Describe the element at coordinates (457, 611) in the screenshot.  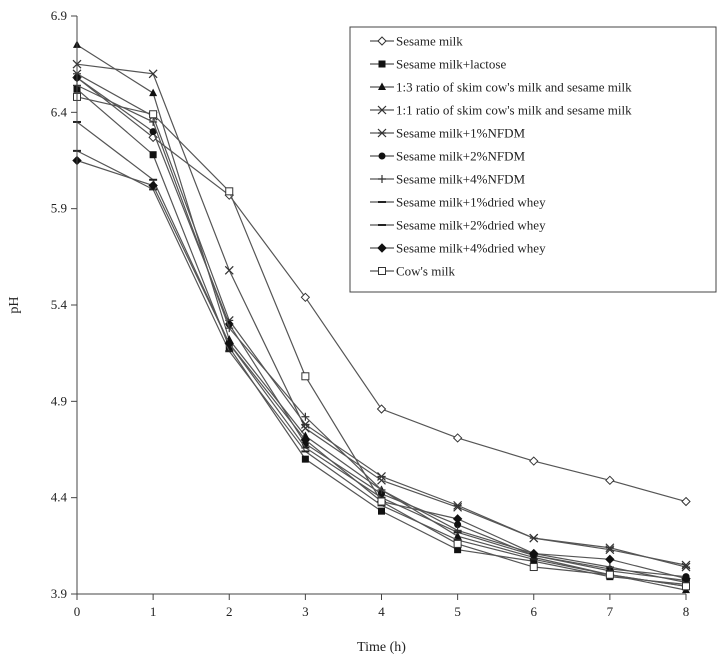
I see `x-tick-label: 5` at that location.